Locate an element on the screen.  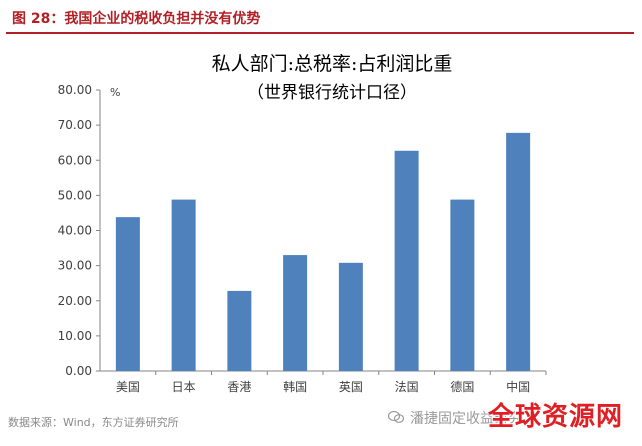
x-tick-label: 中国 is located at coordinates (518, 386).